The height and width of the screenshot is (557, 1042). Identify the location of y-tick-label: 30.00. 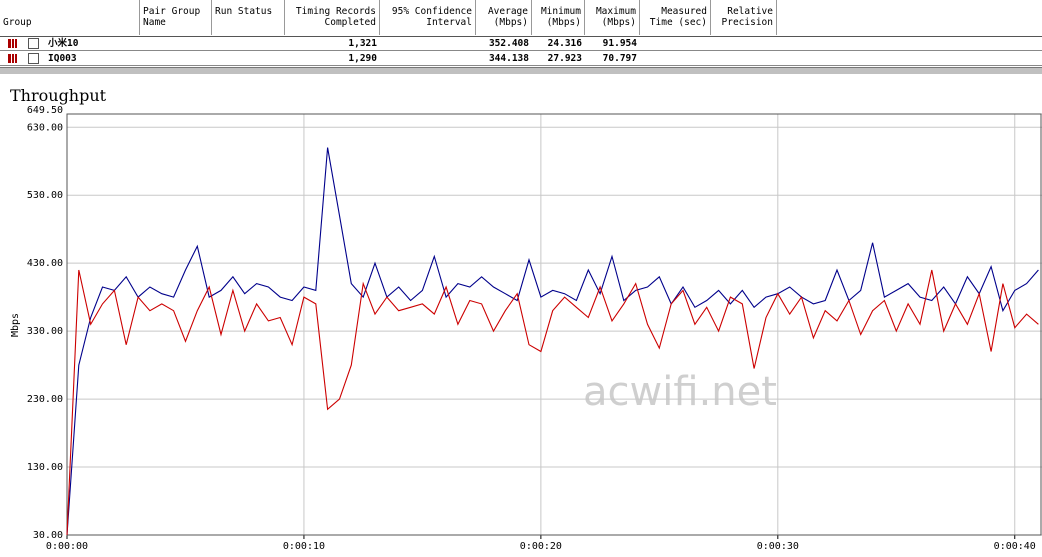
(48, 535).